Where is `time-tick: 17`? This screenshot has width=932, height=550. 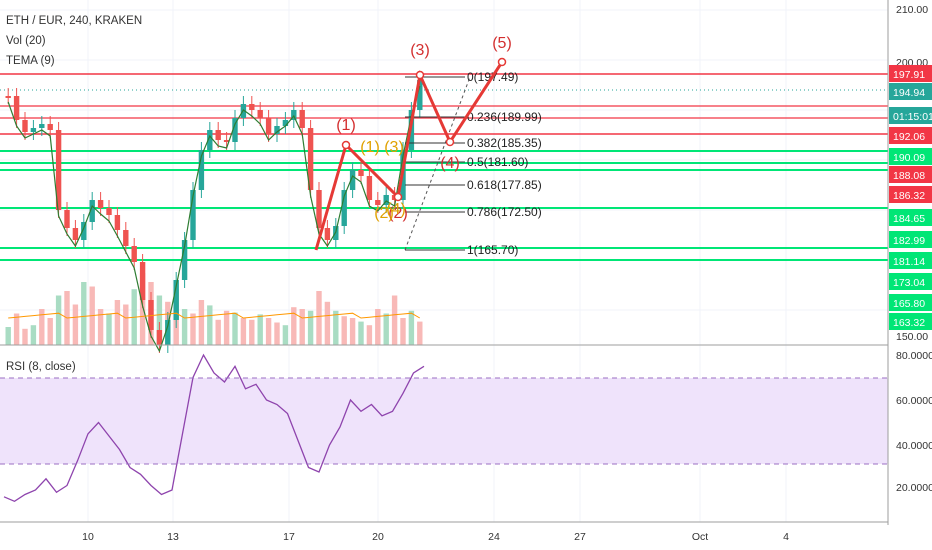 time-tick: 17 is located at coordinates (289, 537).